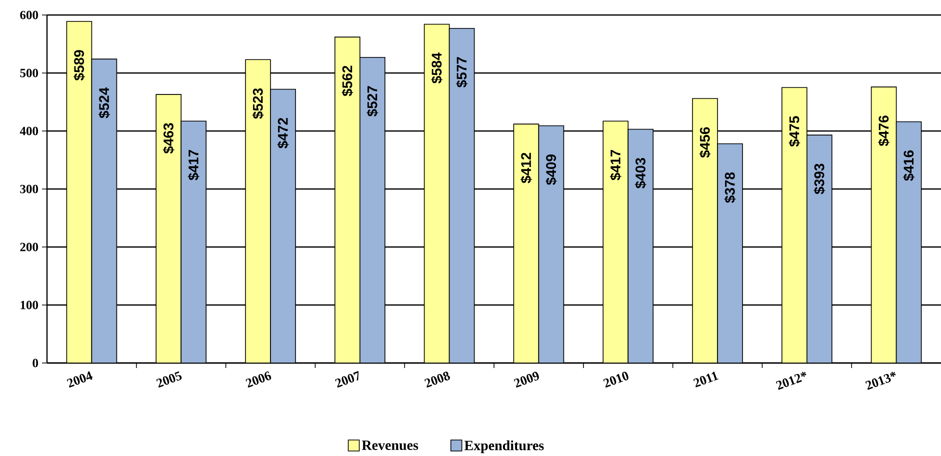 Image resolution: width=941 pixels, height=456 pixels. I want to click on data-label: $416, so click(909, 165).